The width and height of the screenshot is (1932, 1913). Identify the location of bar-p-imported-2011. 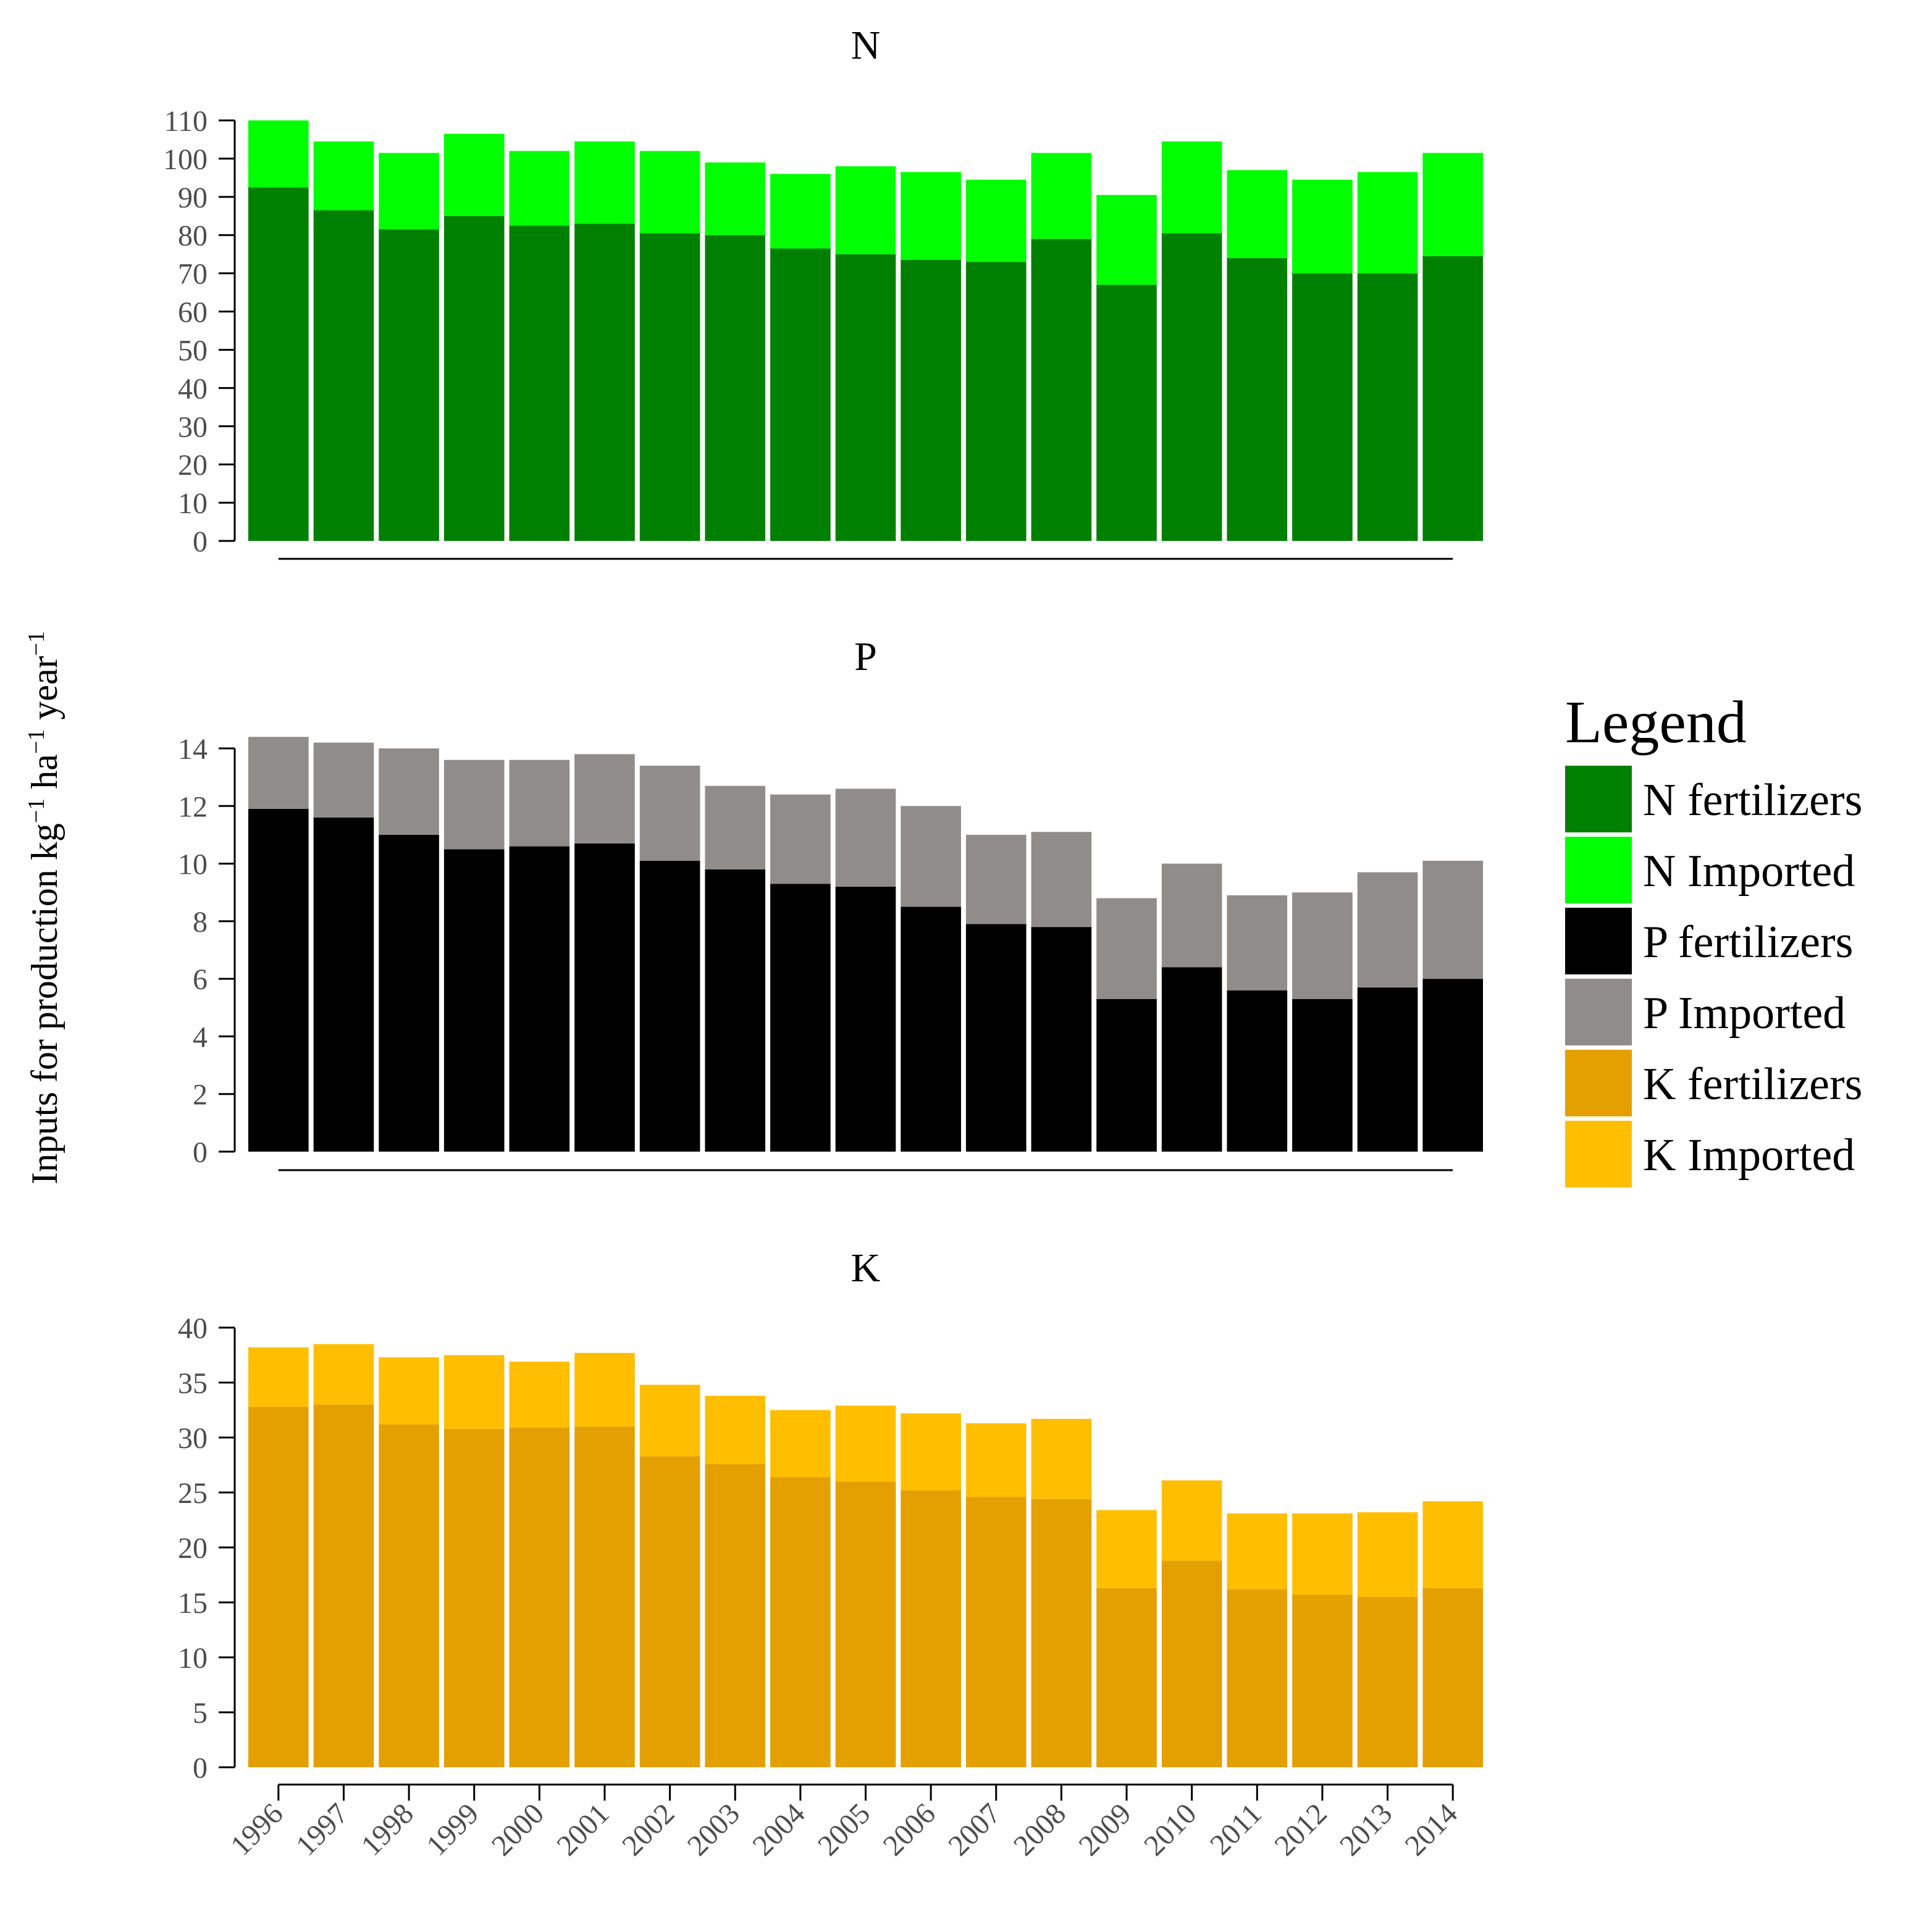
(1257, 943).